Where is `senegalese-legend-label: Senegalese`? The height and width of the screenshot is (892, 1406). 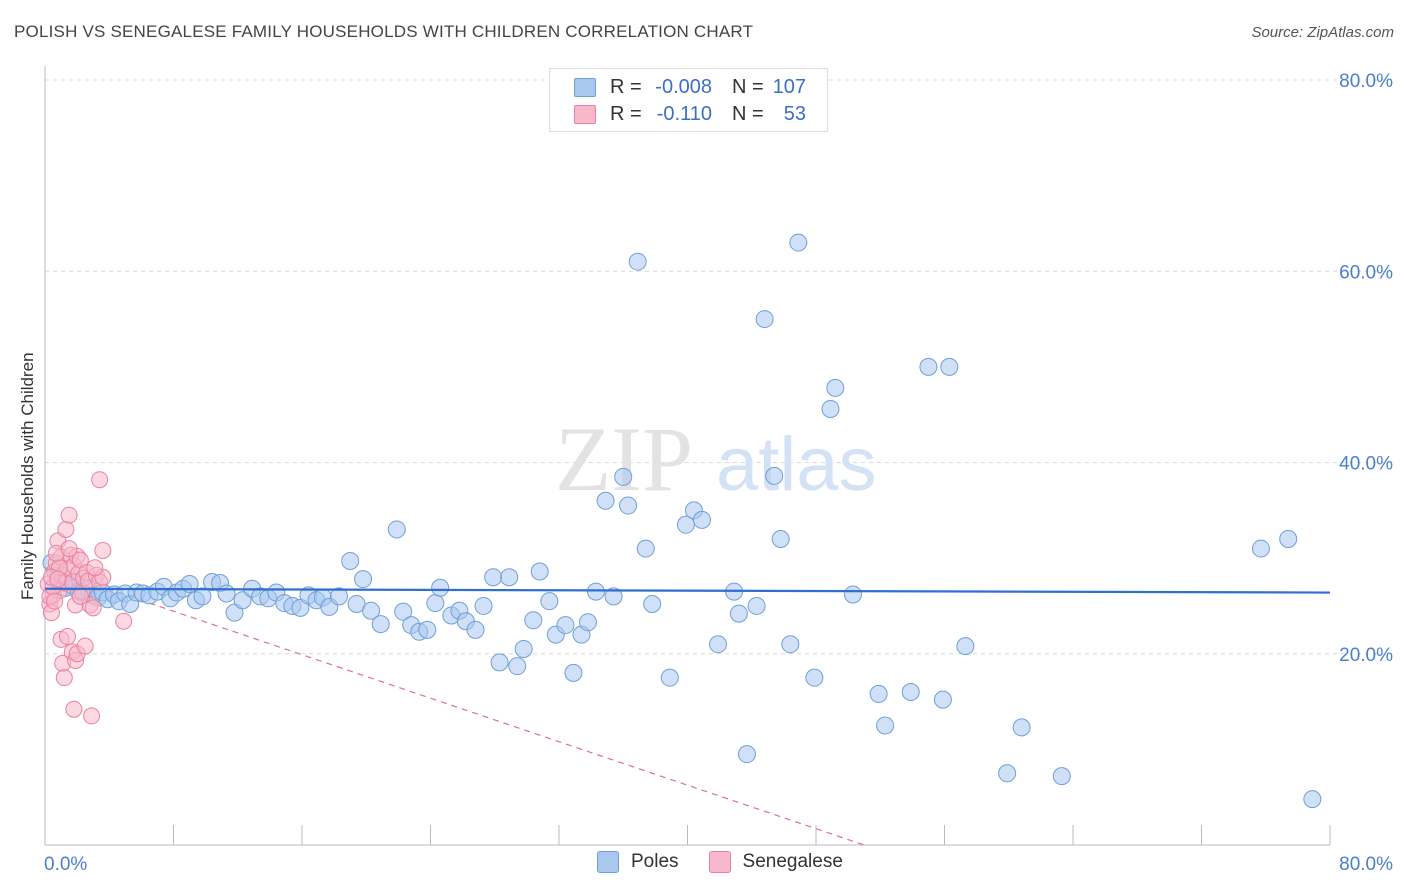
senegalese-legend-label: Senegalese is located at coordinates (792, 861).